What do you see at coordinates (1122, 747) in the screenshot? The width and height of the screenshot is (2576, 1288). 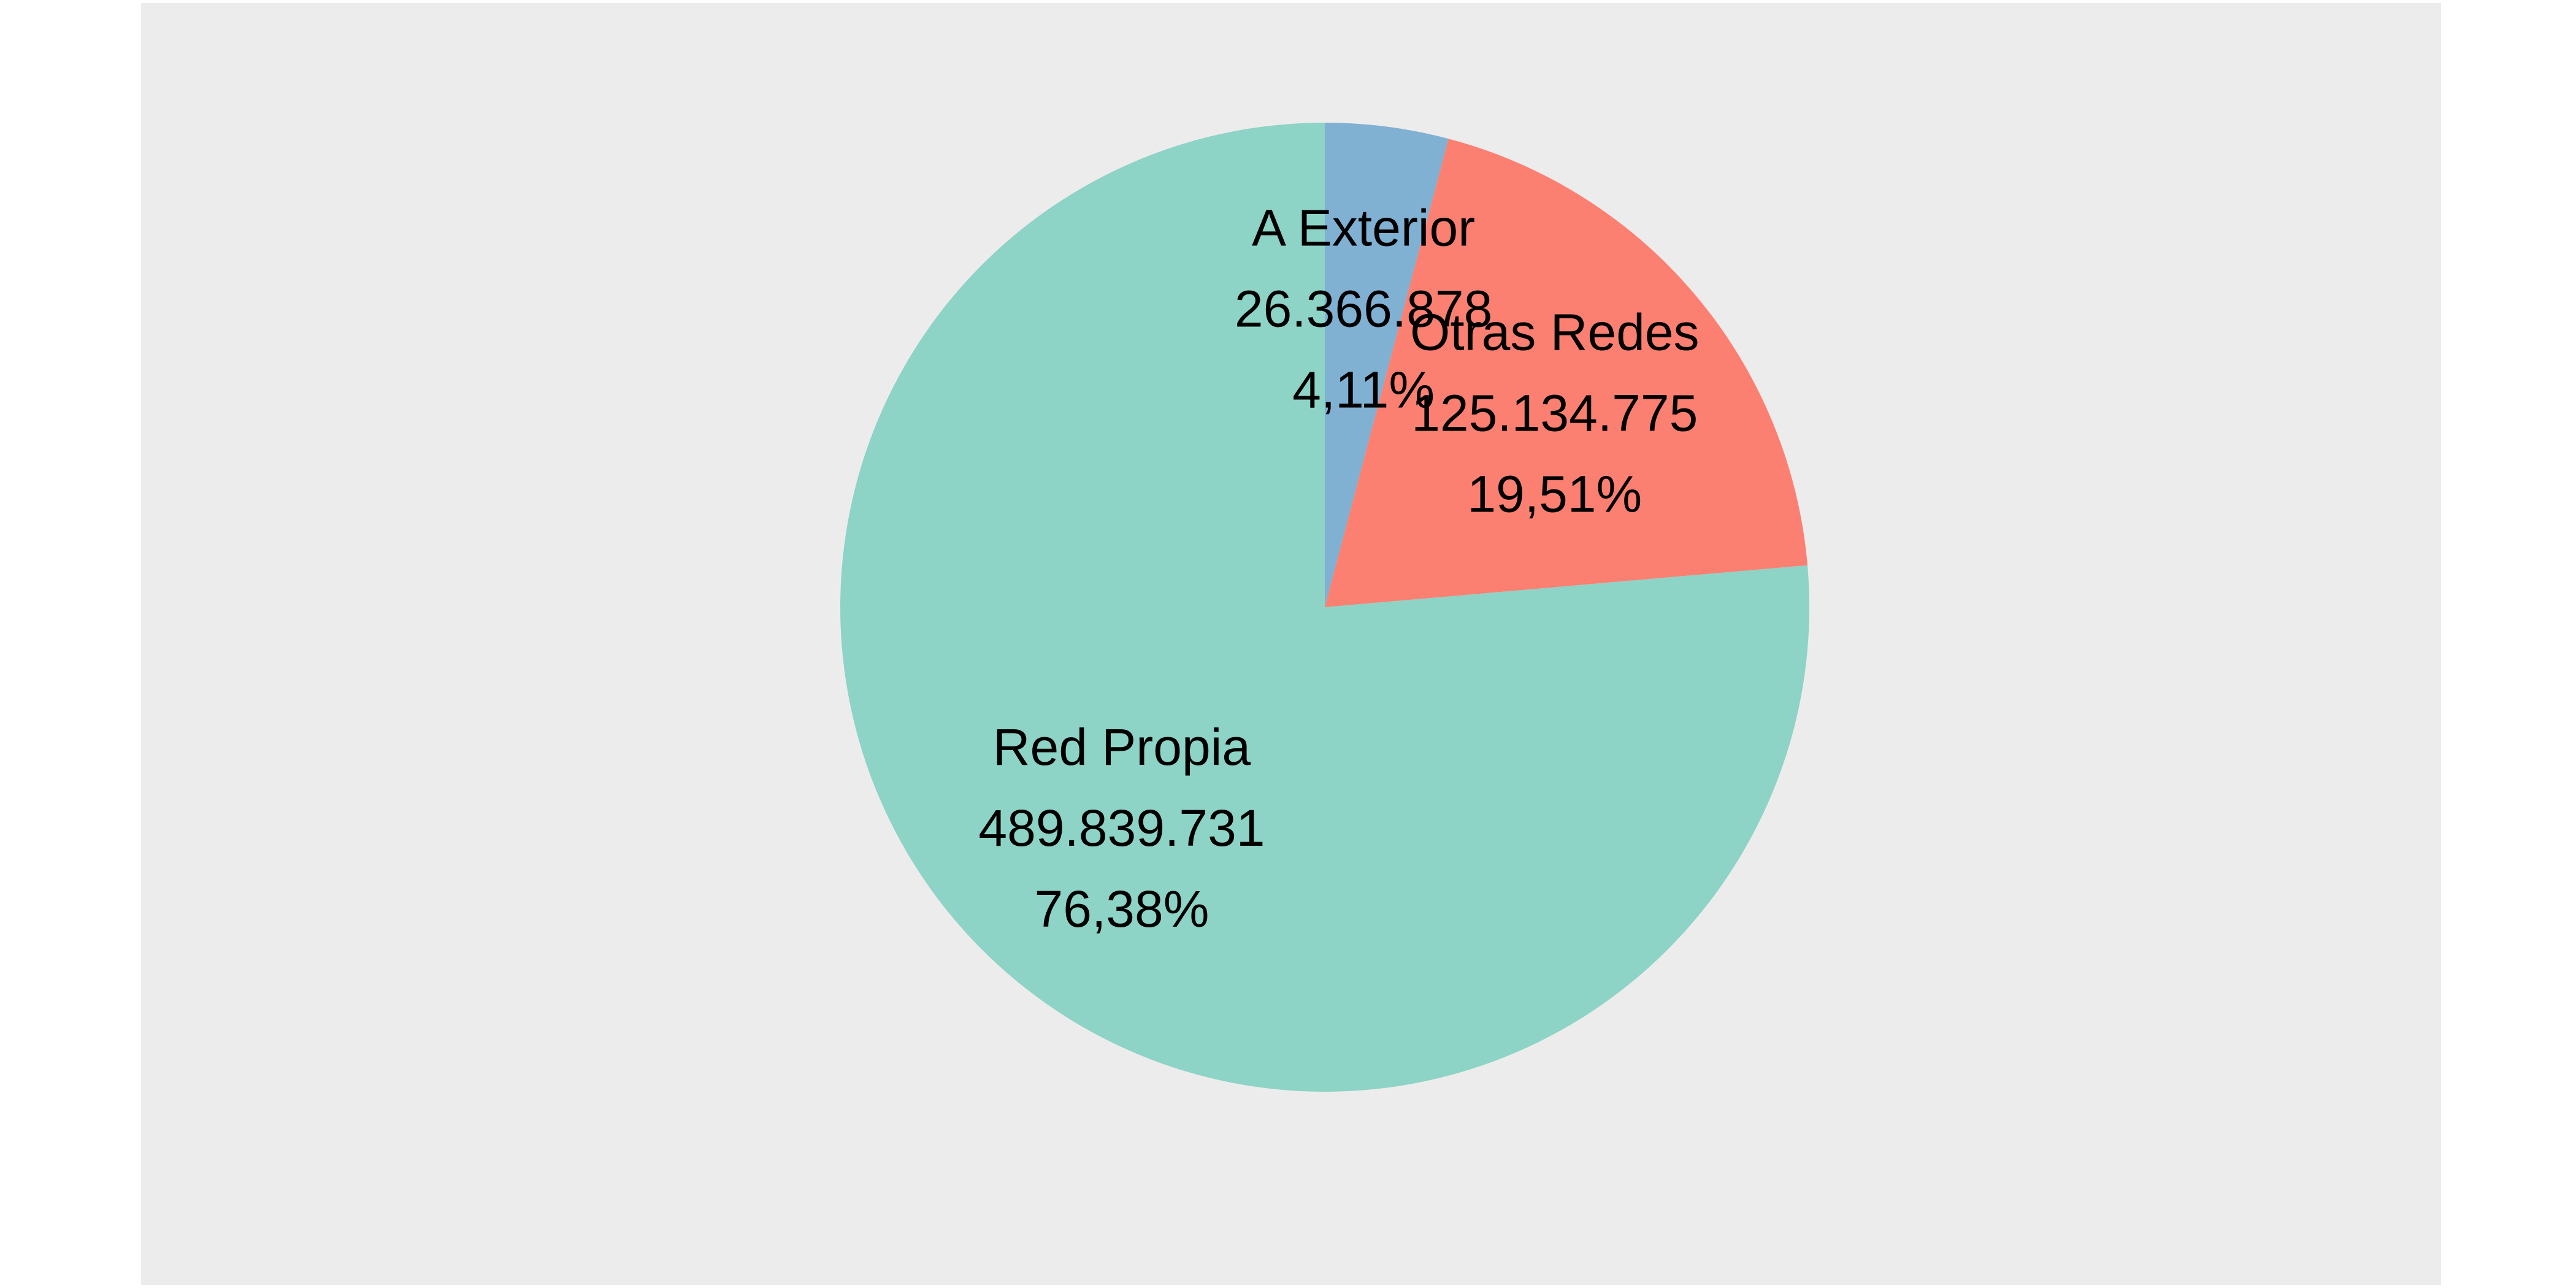 I see `slice-label-name: Red Propia` at bounding box center [1122, 747].